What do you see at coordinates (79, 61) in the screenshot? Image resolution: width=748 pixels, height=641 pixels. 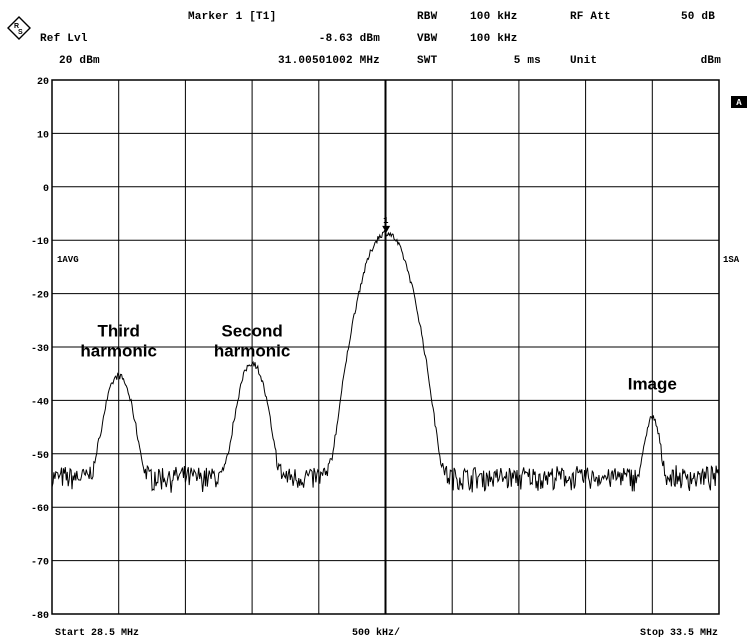 I see `ref-level-value: 20 dBm` at bounding box center [79, 61].